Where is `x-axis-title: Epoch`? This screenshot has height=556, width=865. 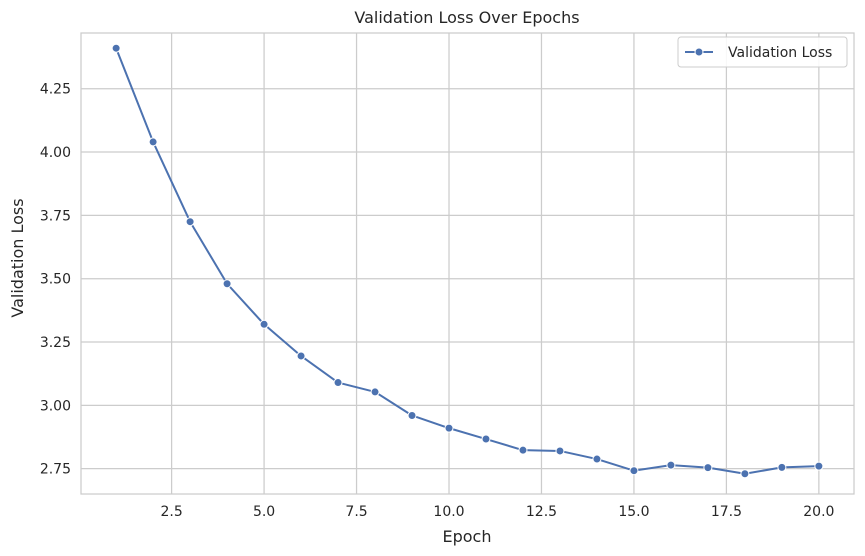 x-axis-title: Epoch is located at coordinates (467, 536).